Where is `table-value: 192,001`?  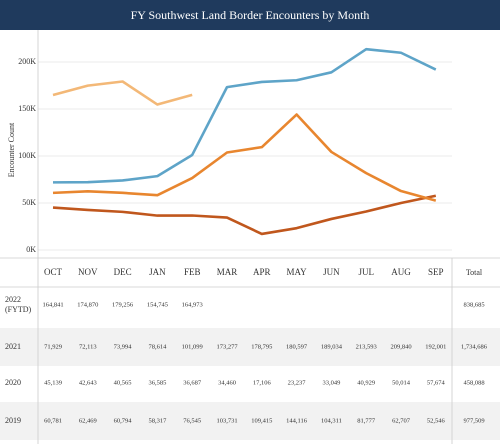
table-value: 192,001 is located at coordinates (435, 346).